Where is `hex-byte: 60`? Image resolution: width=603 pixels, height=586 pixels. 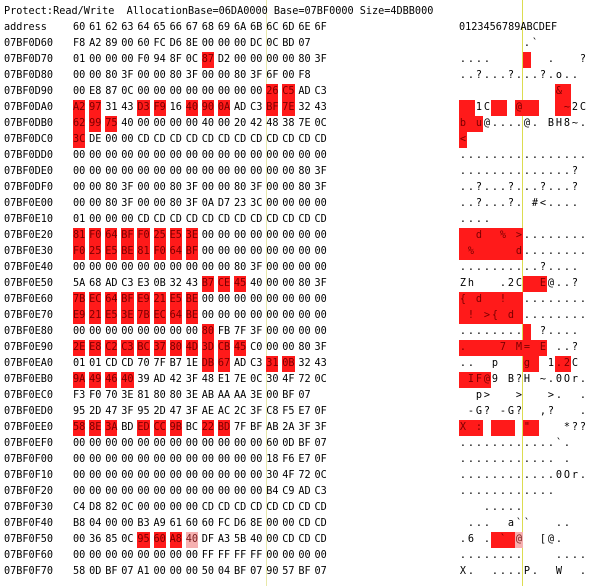 hex-byte: 60 is located at coordinates (272, 443).